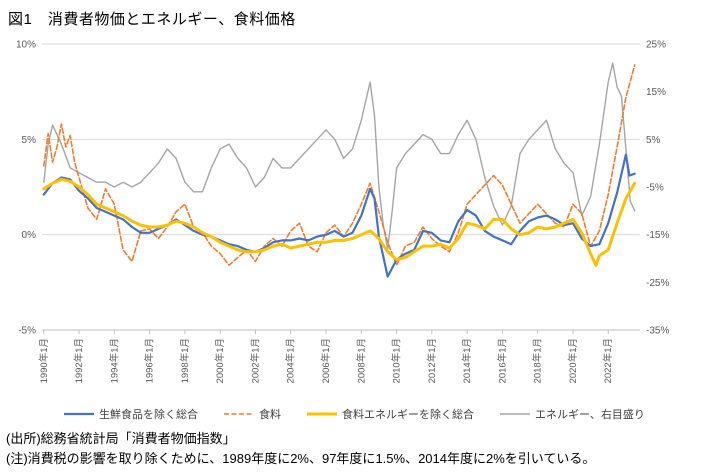 The width and height of the screenshot is (709, 475). Describe the element at coordinates (270, 415) in the screenshot. I see `legend-label: 食料` at that location.